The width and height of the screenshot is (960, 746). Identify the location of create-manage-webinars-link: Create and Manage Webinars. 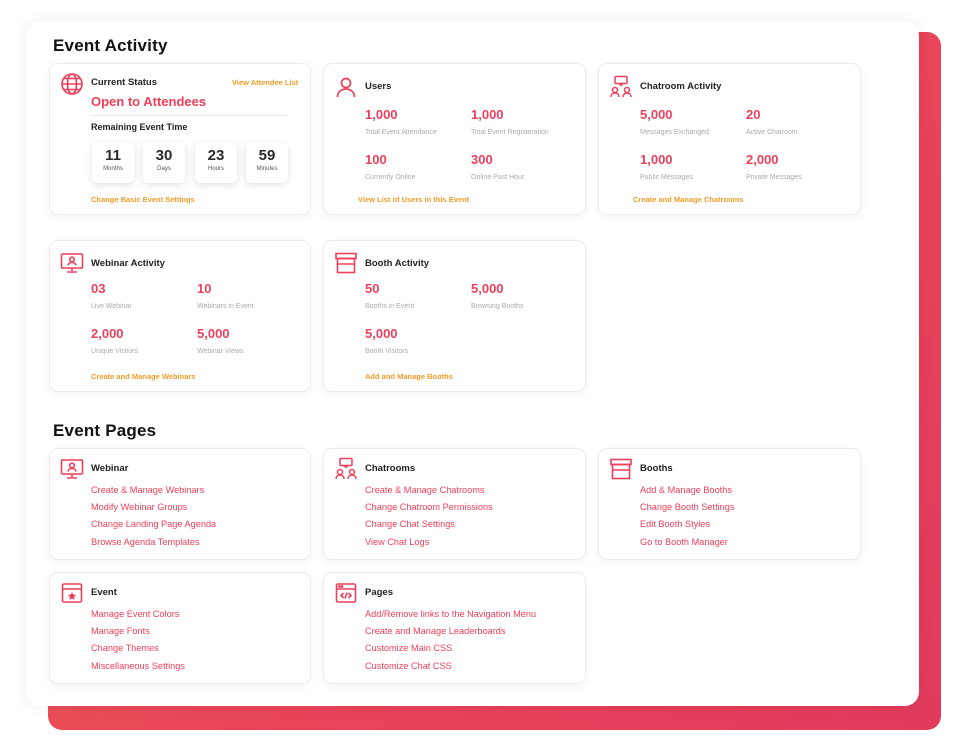
(143, 376).